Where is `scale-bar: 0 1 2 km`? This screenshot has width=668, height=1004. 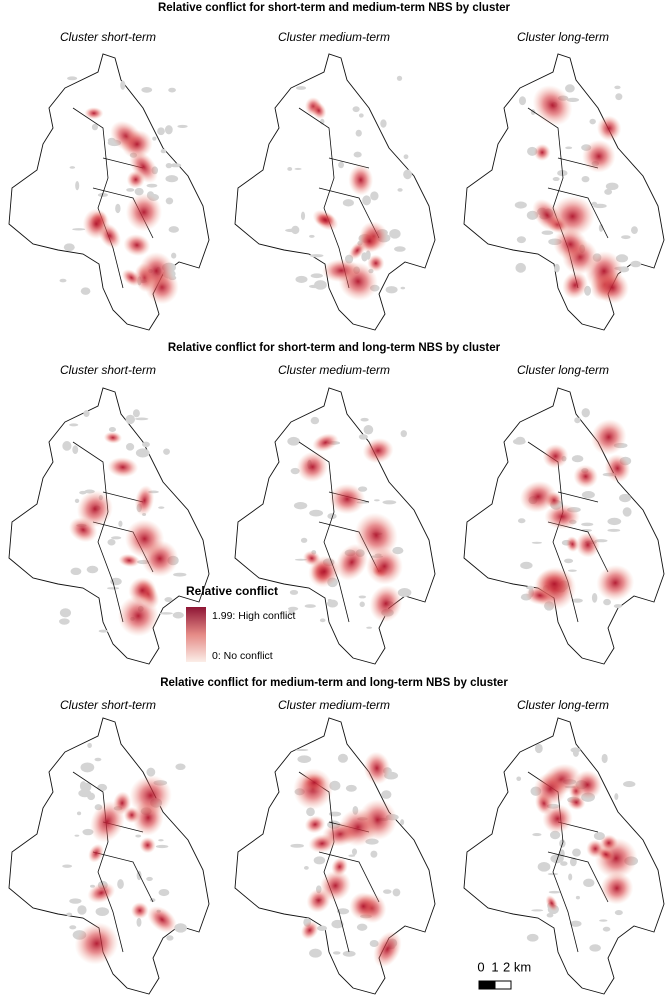
scale-bar: 0 1 2 km is located at coordinates (504, 974).